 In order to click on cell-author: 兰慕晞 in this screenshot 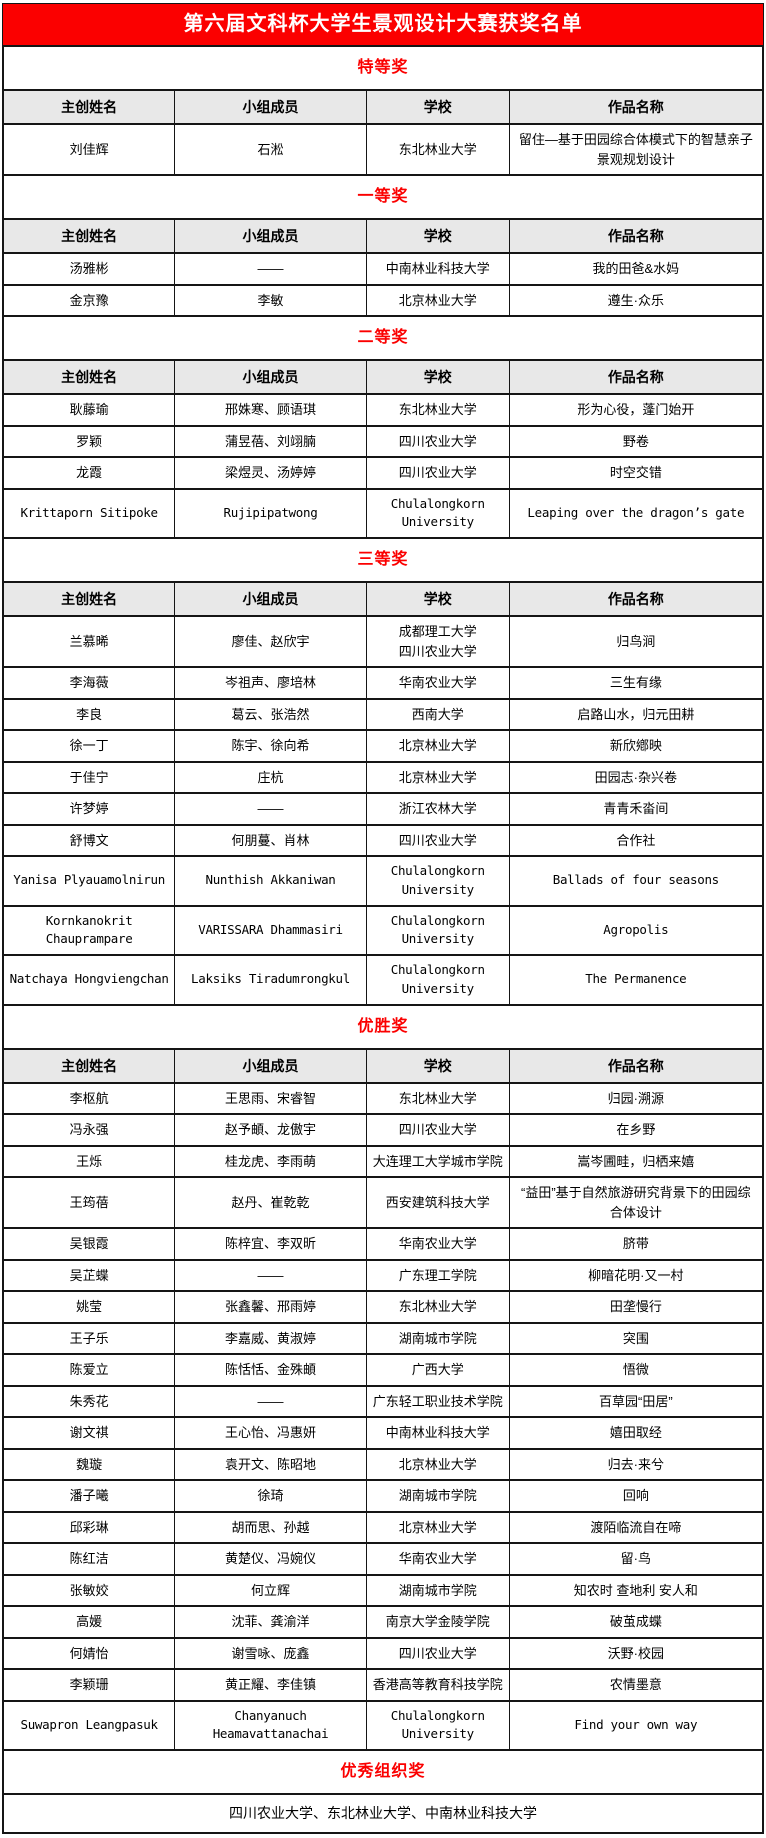, I will do `click(89, 641)`.